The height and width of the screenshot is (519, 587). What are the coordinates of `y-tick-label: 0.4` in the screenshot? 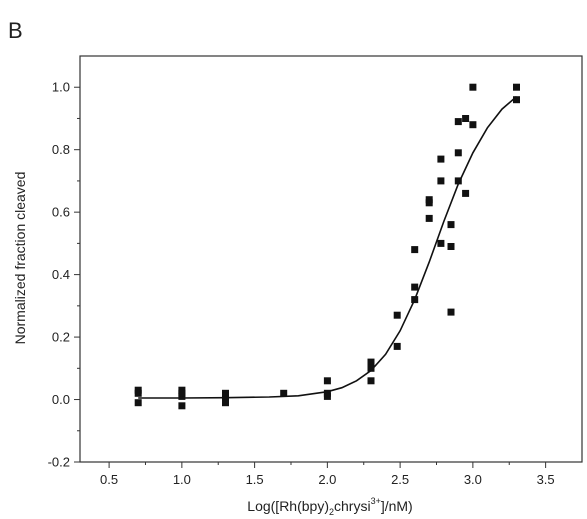 It's located at (61, 274).